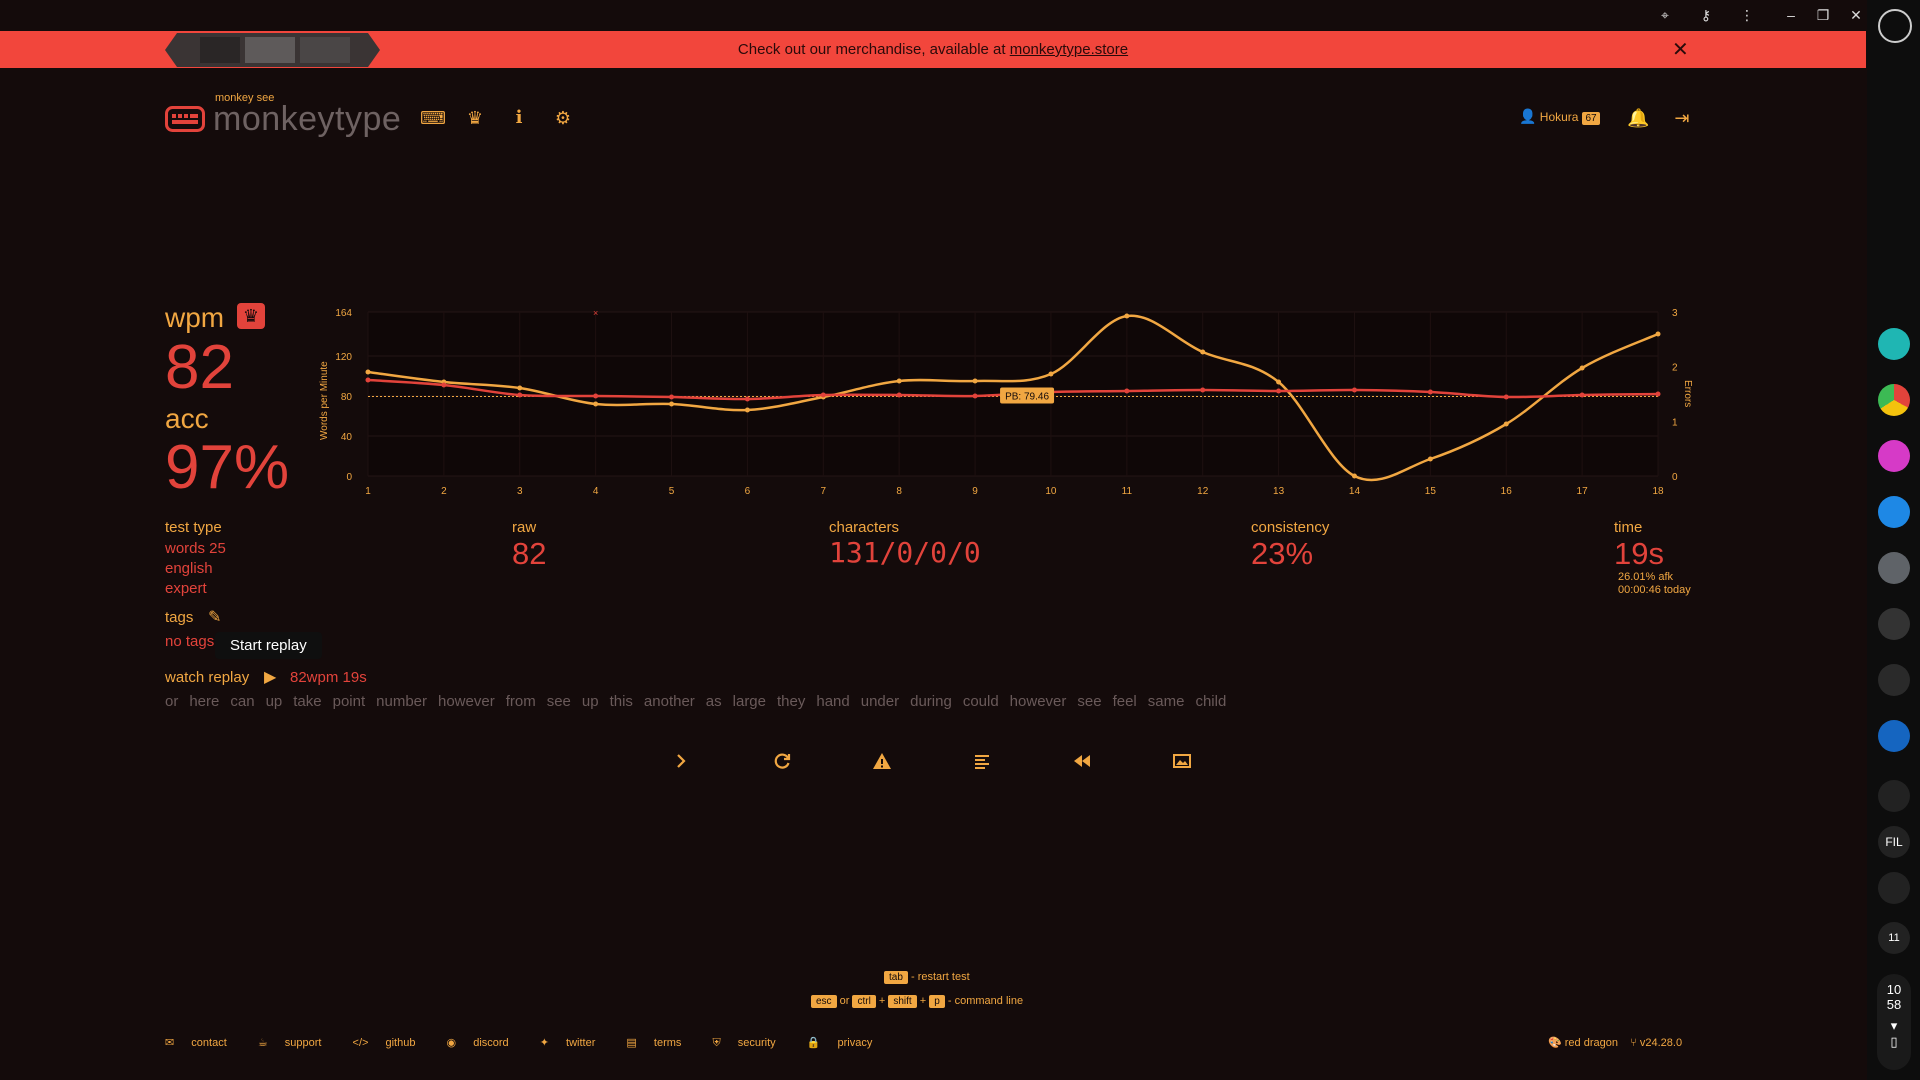 The width and height of the screenshot is (1920, 1080). What do you see at coordinates (1355, 491) in the screenshot?
I see `x-tick-label: 14` at bounding box center [1355, 491].